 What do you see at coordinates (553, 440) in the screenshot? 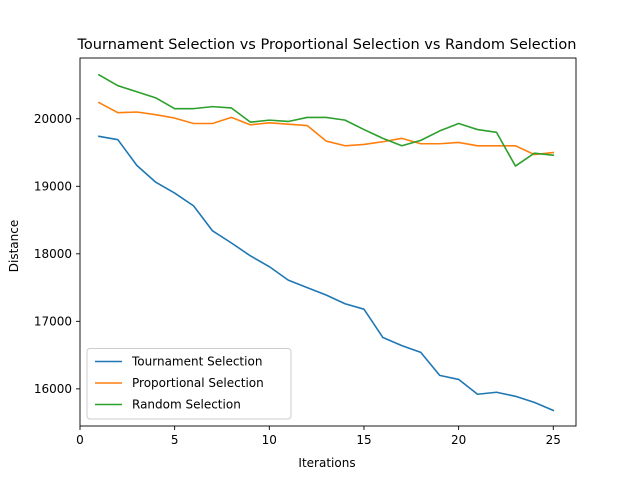
I see `x-tick-label-5: 25` at bounding box center [553, 440].